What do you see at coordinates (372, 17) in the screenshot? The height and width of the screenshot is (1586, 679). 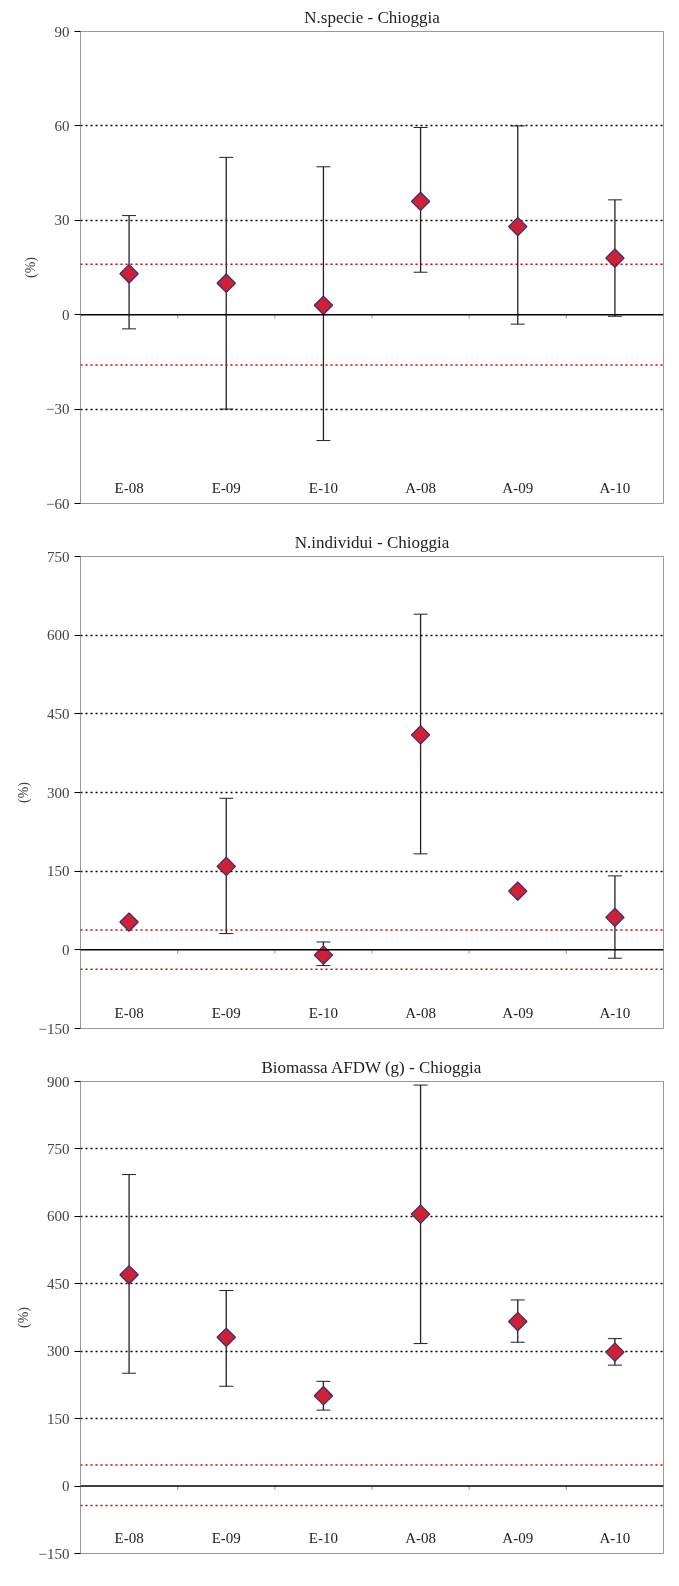 I see `chart-title: N.specie - Chioggia` at bounding box center [372, 17].